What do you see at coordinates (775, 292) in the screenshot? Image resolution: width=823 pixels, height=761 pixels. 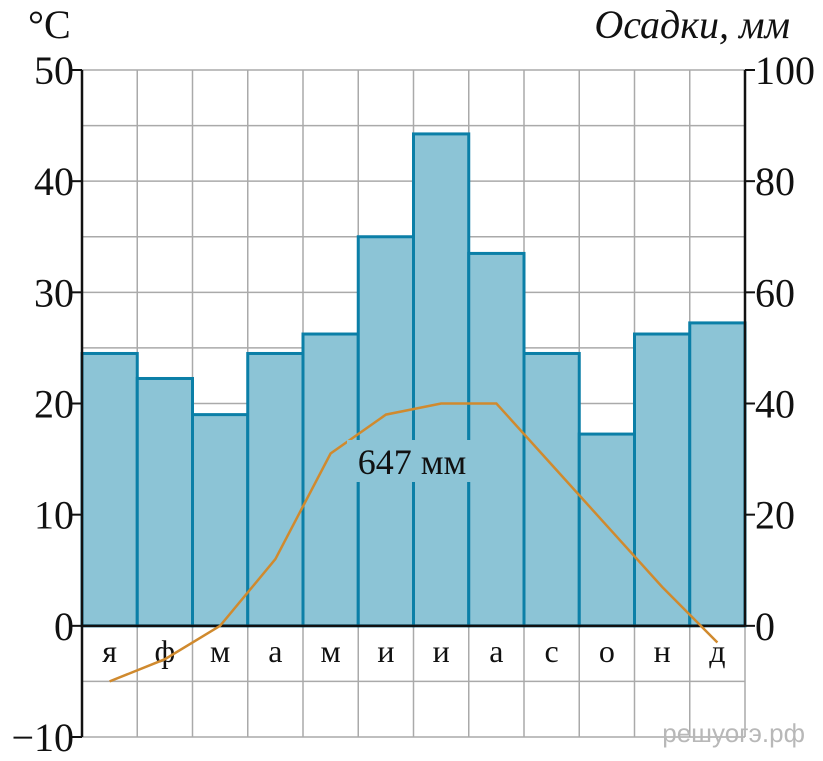 I see `precipitation-tick-label: 60` at bounding box center [775, 292].